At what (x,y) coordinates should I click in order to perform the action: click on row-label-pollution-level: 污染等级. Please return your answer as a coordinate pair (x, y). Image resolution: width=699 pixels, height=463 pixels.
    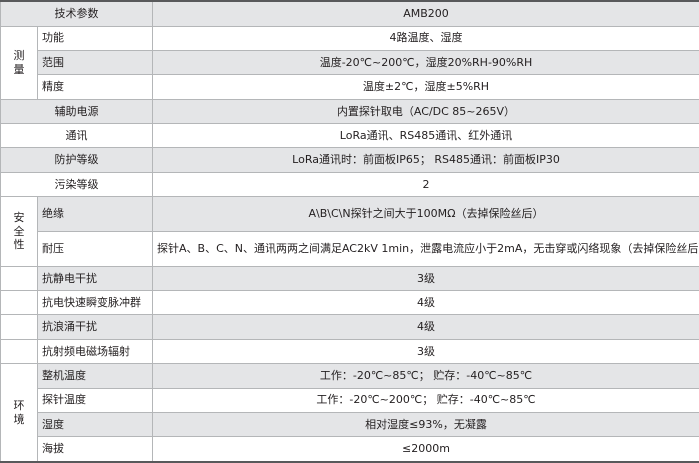
    Looking at the image, I should click on (76, 184).